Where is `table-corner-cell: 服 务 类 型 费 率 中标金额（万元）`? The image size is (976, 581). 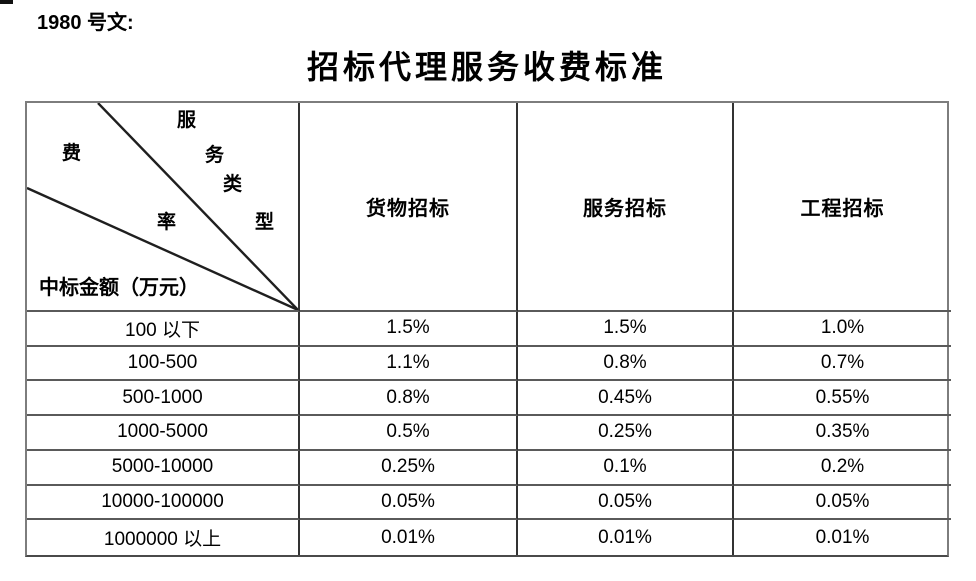
table-corner-cell: 服 务 类 型 费 率 中标金额（万元） is located at coordinates (163, 207).